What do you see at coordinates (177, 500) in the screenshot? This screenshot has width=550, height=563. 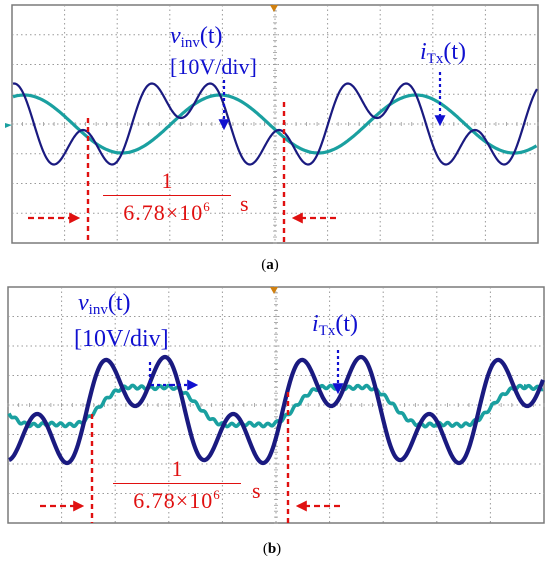 I see `panel-b-fraction-denominator: 6.78×106` at bounding box center [177, 500].